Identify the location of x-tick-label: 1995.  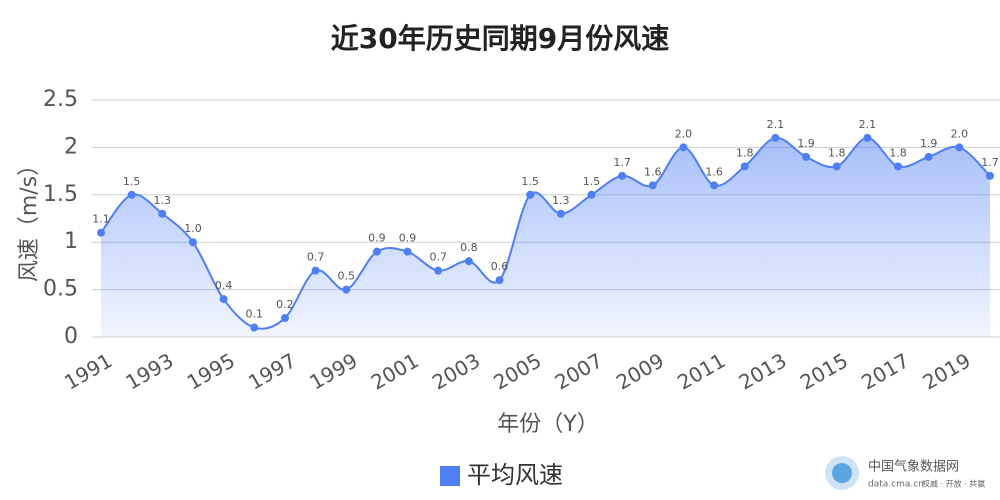
(211, 371).